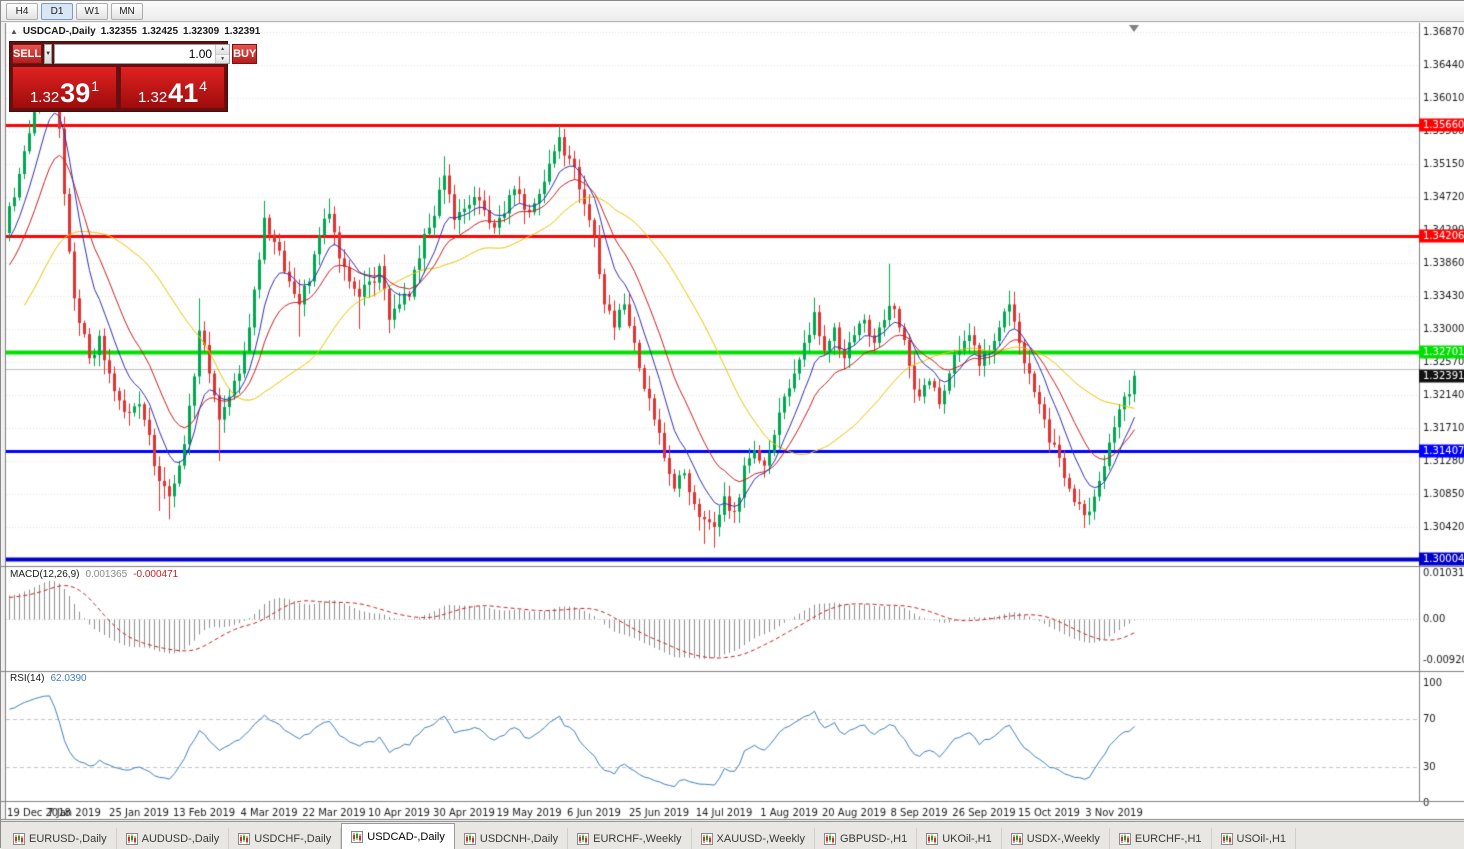  Describe the element at coordinates (95, 86) in the screenshot. I see `sell-price-pipette: 1` at that location.